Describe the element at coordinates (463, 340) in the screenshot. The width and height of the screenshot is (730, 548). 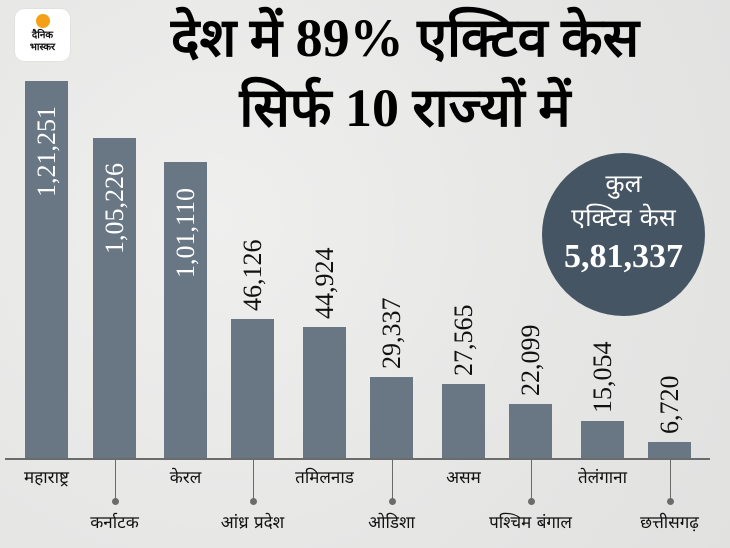
I see `bar-value-label: 27,565` at that location.